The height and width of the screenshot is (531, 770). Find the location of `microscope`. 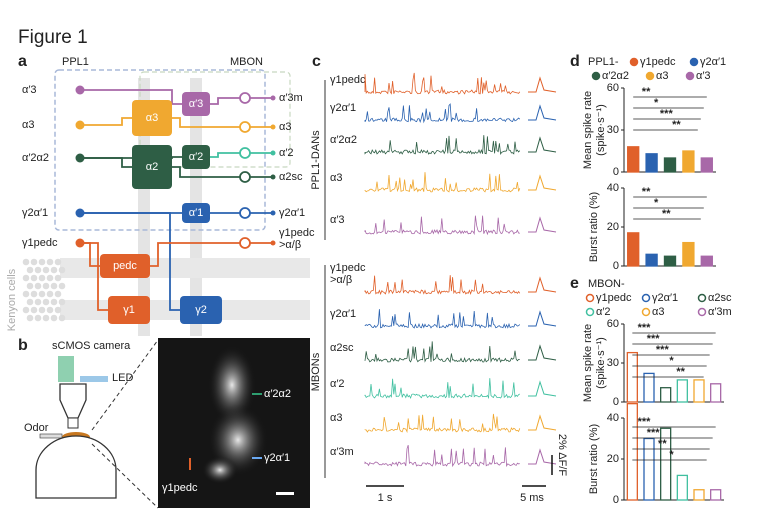

microscope is located at coordinates (73, 401).